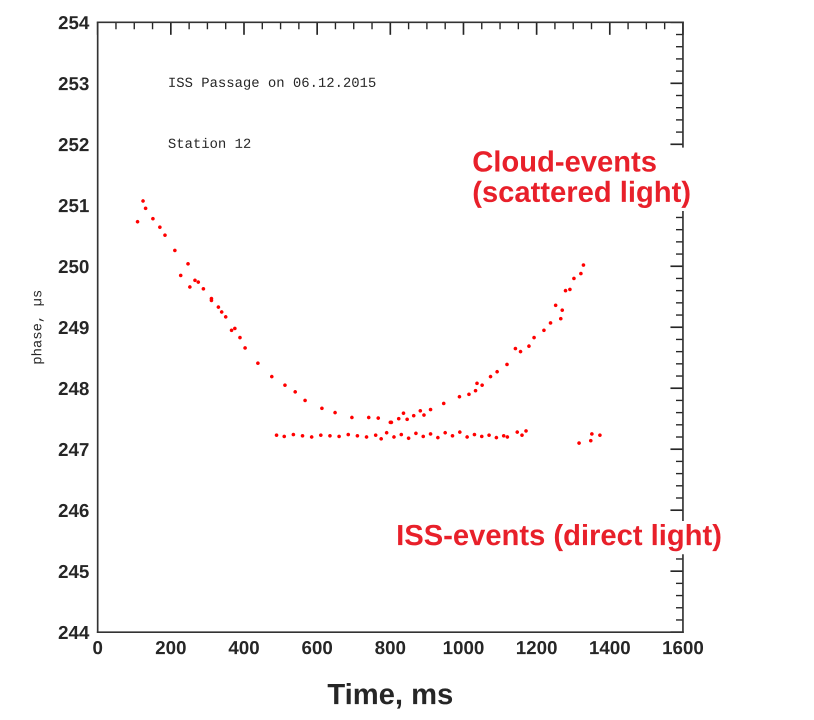 This screenshot has width=814, height=720. Describe the element at coordinates (390, 647) in the screenshot. I see `x-tick-label: 800` at that location.